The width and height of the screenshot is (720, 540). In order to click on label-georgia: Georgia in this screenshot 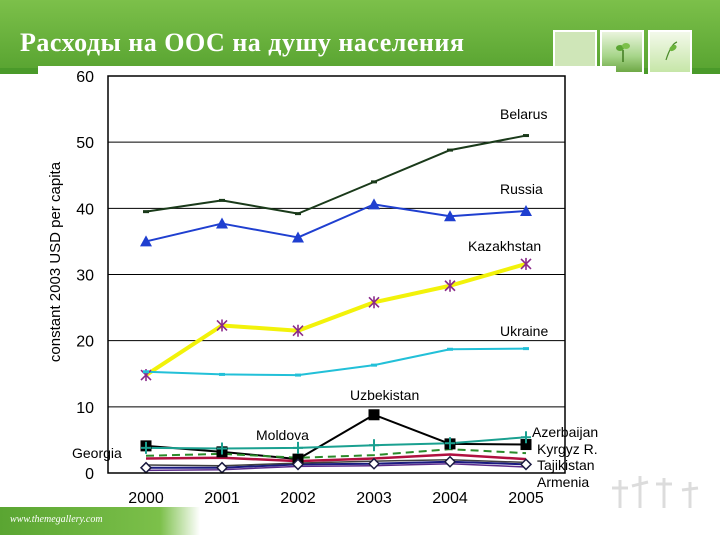, I will do `click(97, 453)`.